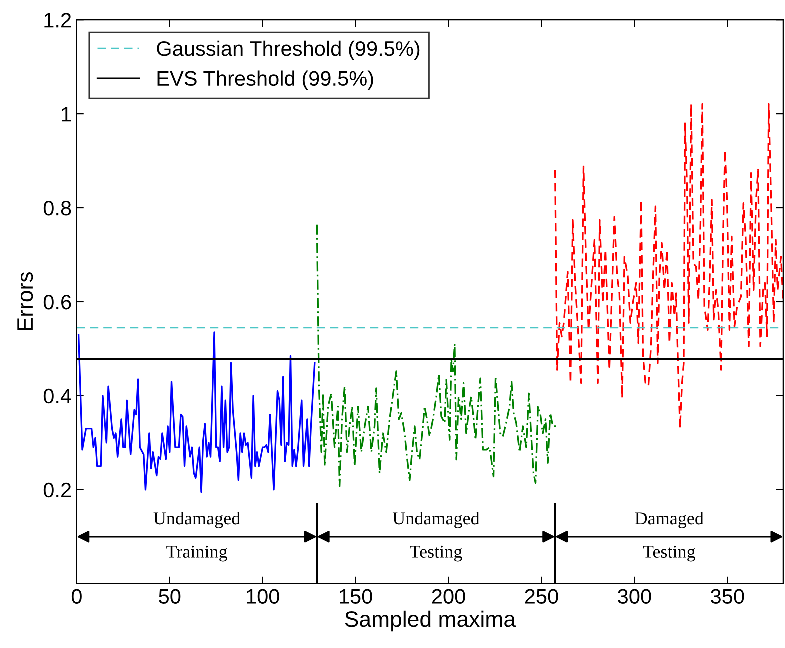 The height and width of the screenshot is (648, 785). I want to click on x-tick-label: 0, so click(77, 596).